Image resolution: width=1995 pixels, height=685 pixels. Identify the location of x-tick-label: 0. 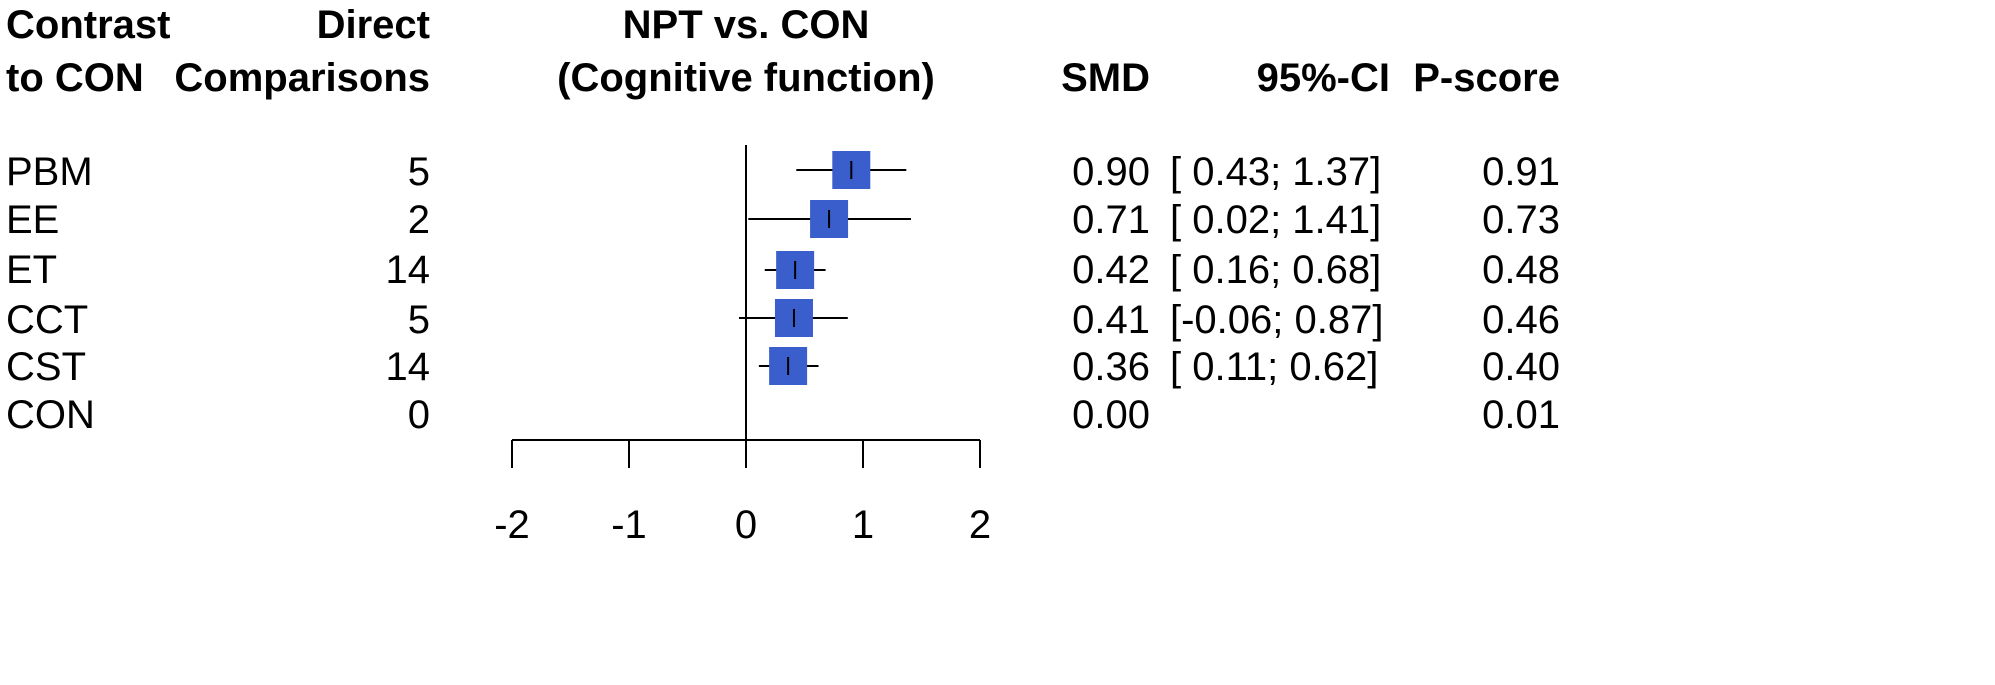
(746, 525).